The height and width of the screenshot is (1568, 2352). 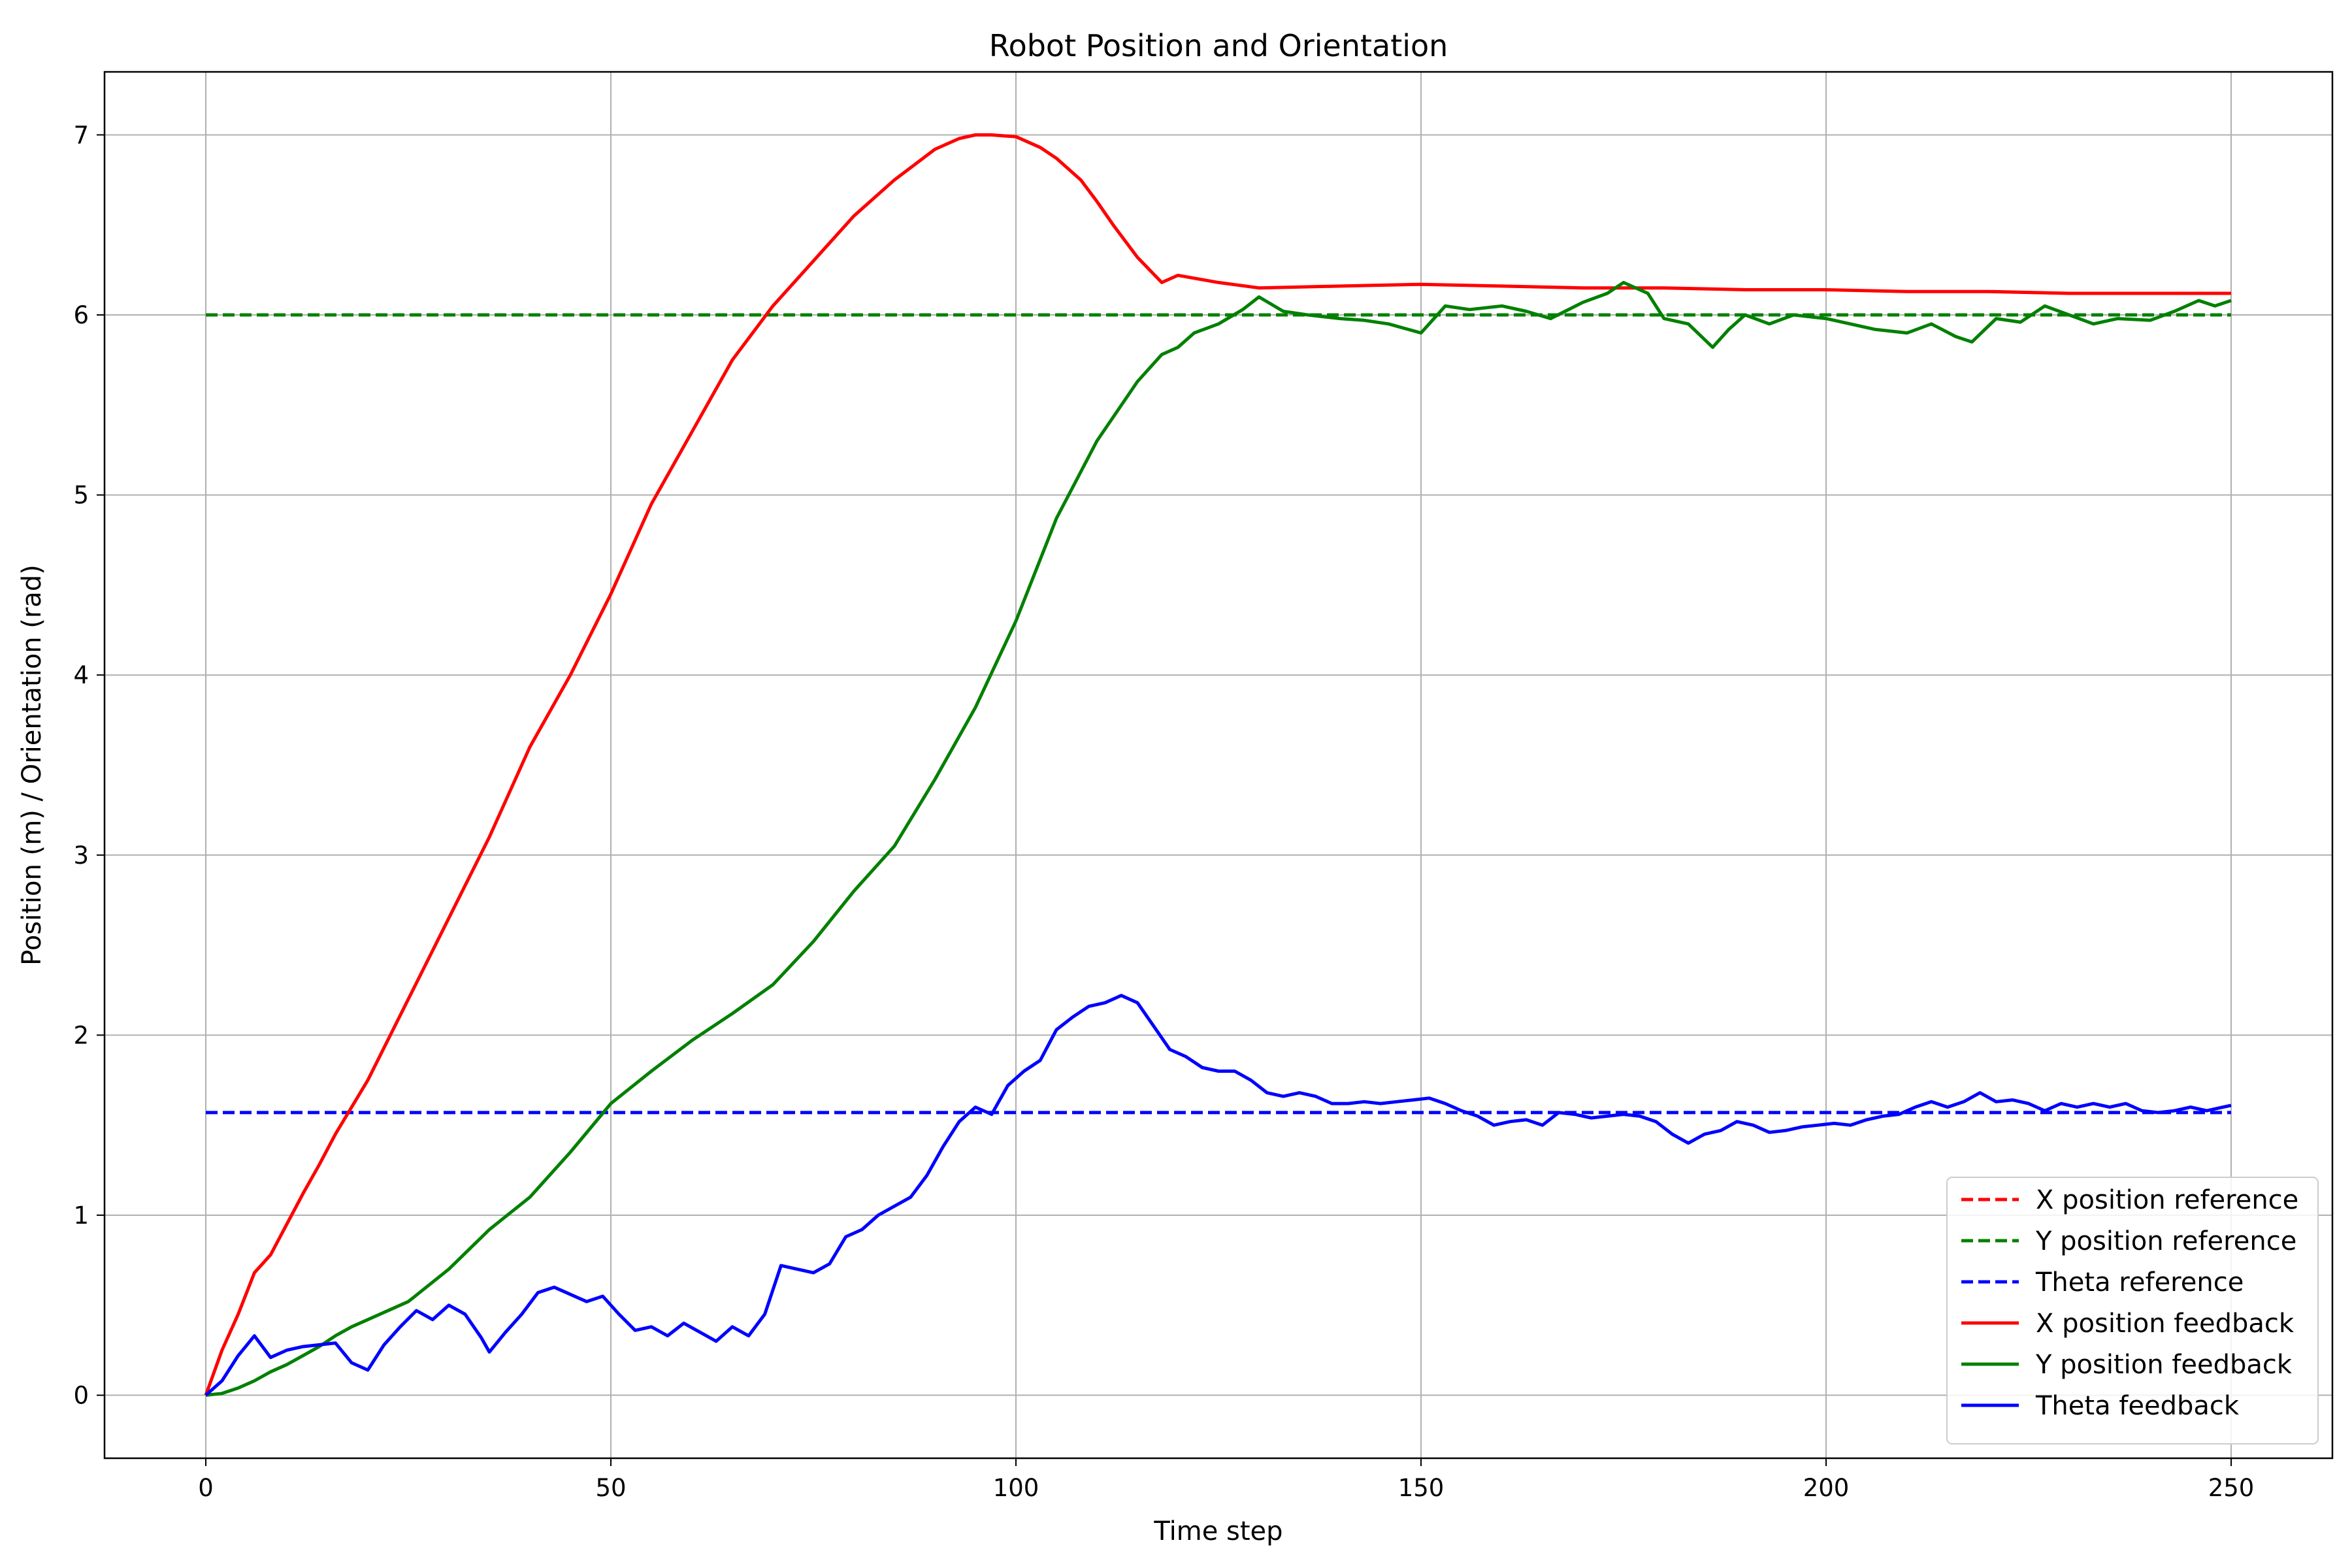 What do you see at coordinates (2167, 1200) in the screenshot?
I see `legend-label: X position reference` at bounding box center [2167, 1200].